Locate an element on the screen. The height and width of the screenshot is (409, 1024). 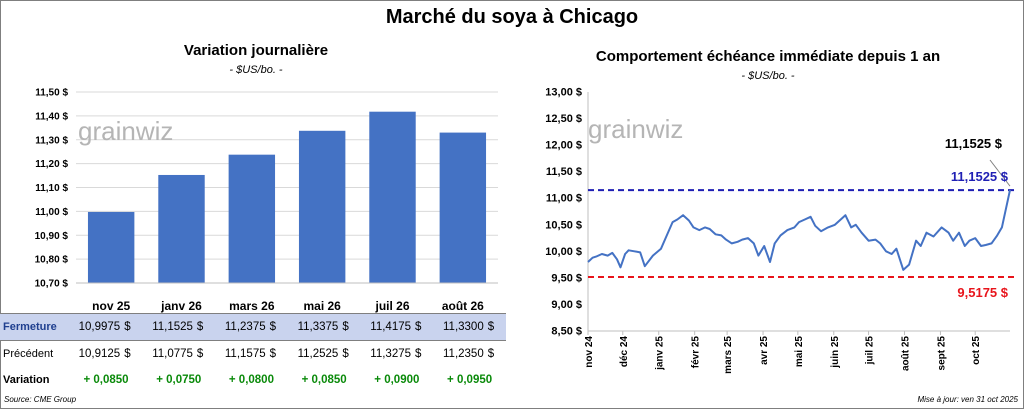
x-tick-label: avr 25 is located at coordinates (764, 350).